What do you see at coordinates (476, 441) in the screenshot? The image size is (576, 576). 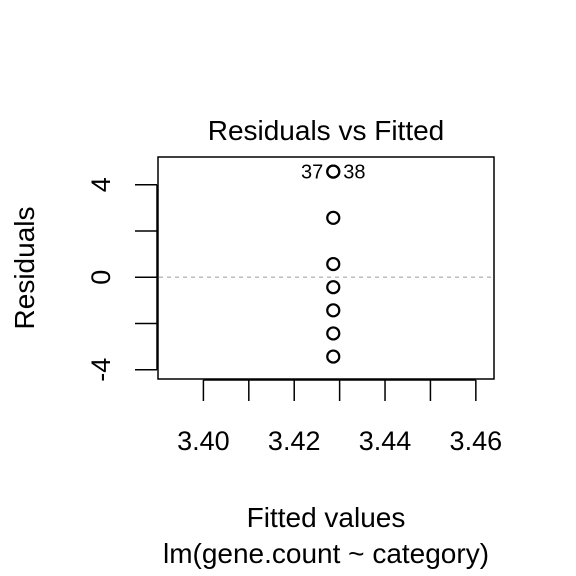 I see `x-tick-label: 3.46` at bounding box center [476, 441].